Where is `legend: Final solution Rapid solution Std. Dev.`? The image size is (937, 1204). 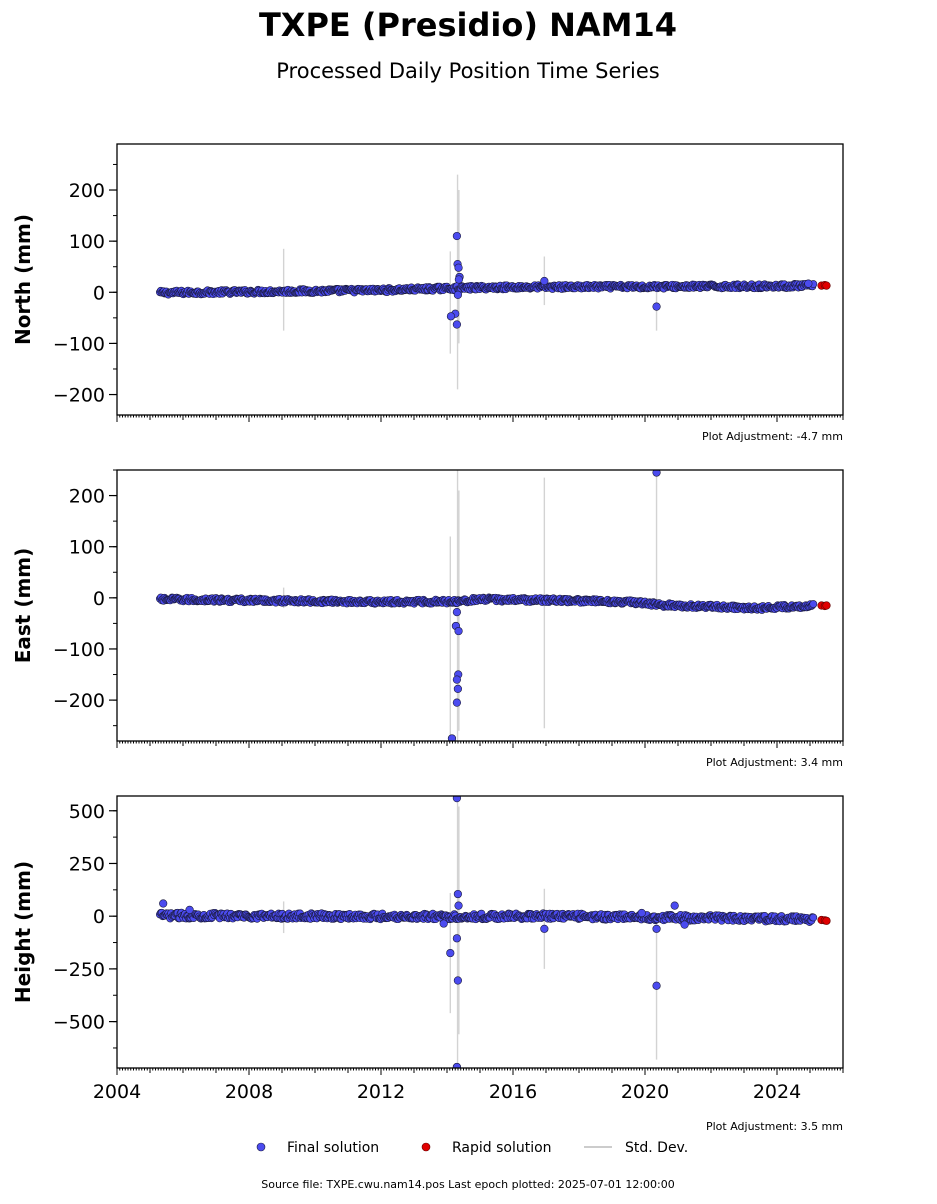
legend: Final solution Rapid solution Std. Dev. is located at coordinates (472, 1148).